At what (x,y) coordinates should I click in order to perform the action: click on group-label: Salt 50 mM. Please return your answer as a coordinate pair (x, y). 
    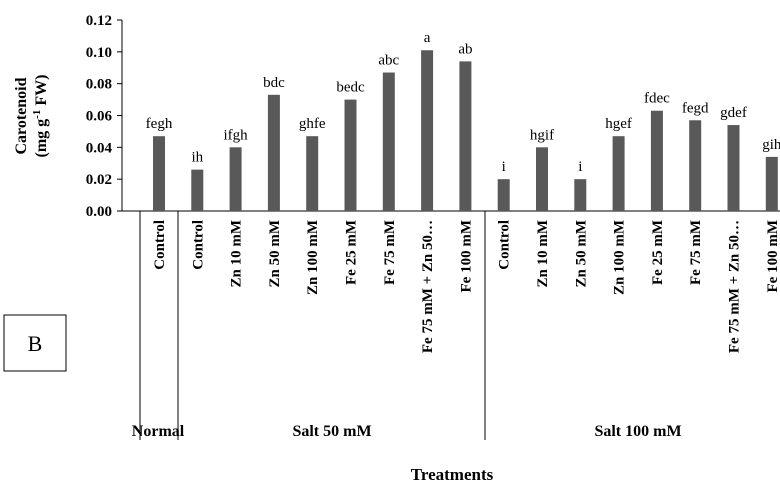
    Looking at the image, I should click on (331, 431).